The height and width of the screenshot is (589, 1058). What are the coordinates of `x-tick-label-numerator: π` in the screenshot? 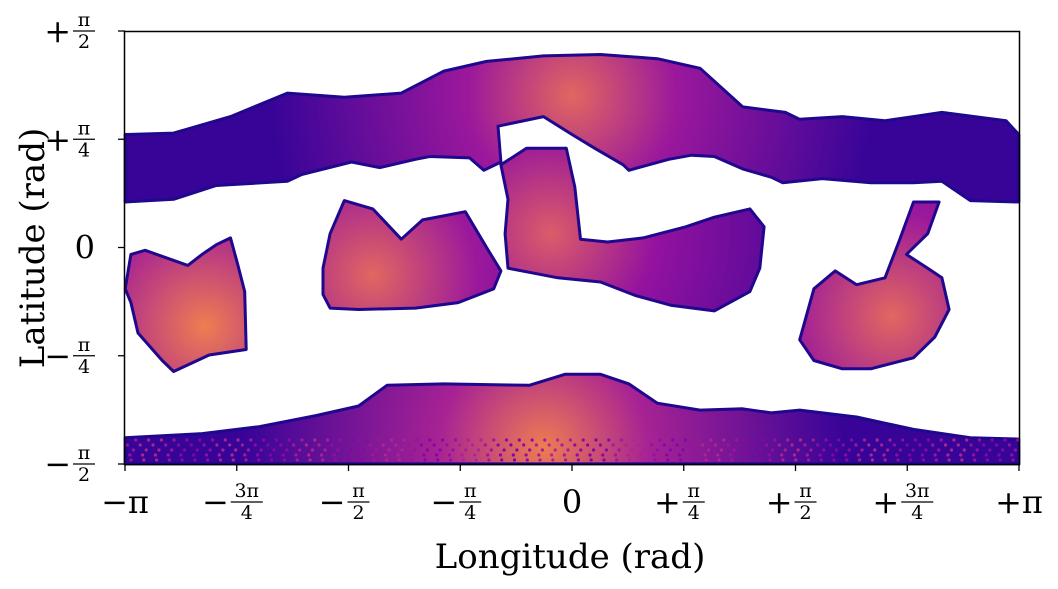 It's located at (805, 491).